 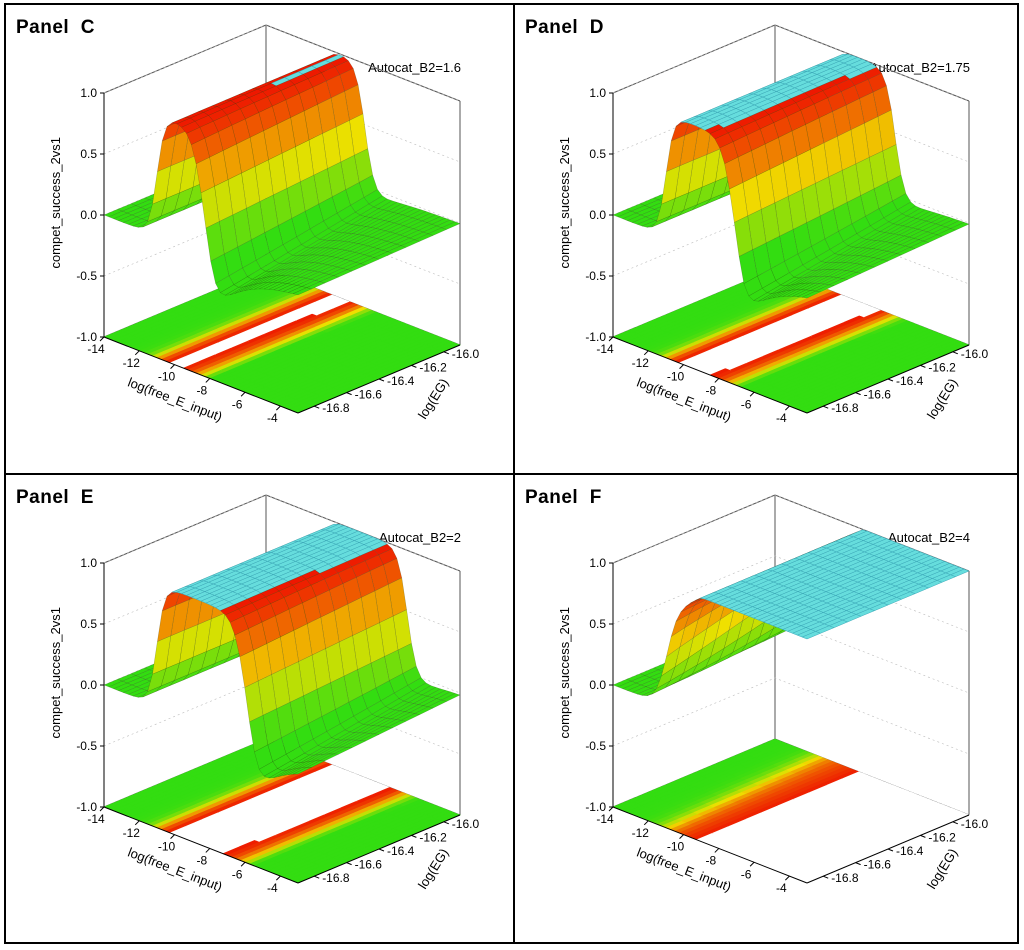 What do you see at coordinates (414, 67) in the screenshot?
I see `plot-title: Autocat_B2=1.6` at bounding box center [414, 67].